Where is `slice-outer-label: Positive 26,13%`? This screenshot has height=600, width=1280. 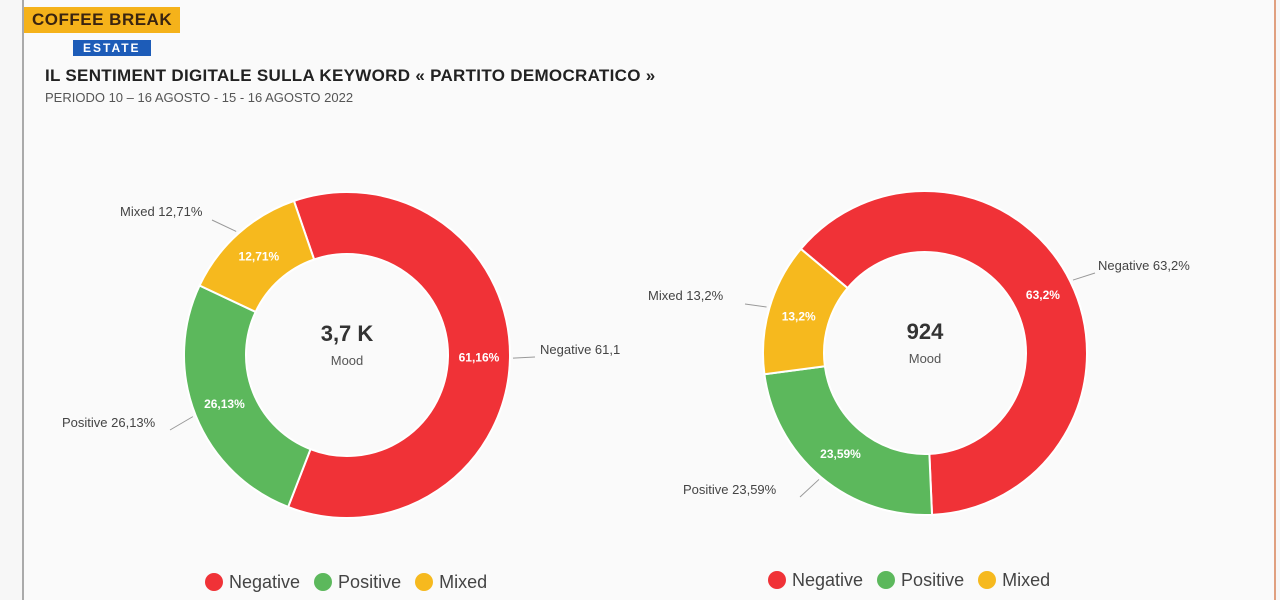
slice-outer-label: Positive 26,13% is located at coordinates (109, 422).